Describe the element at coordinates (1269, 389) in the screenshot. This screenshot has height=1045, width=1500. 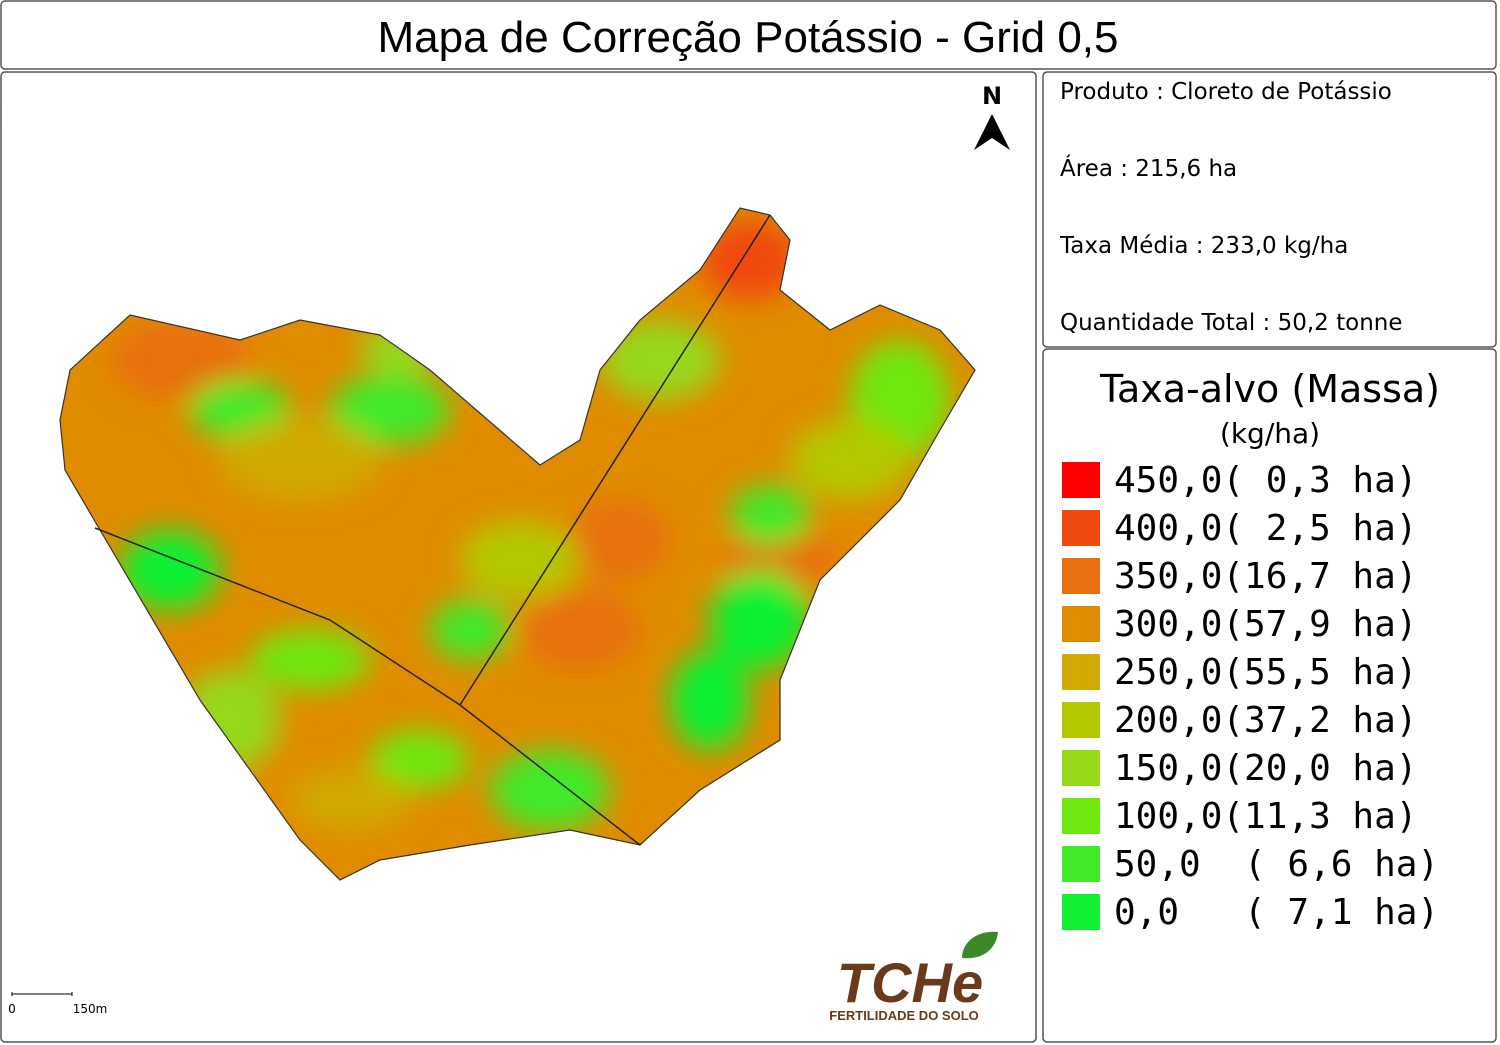
I see `legend-title: Taxa-alvo (Massa)` at that location.